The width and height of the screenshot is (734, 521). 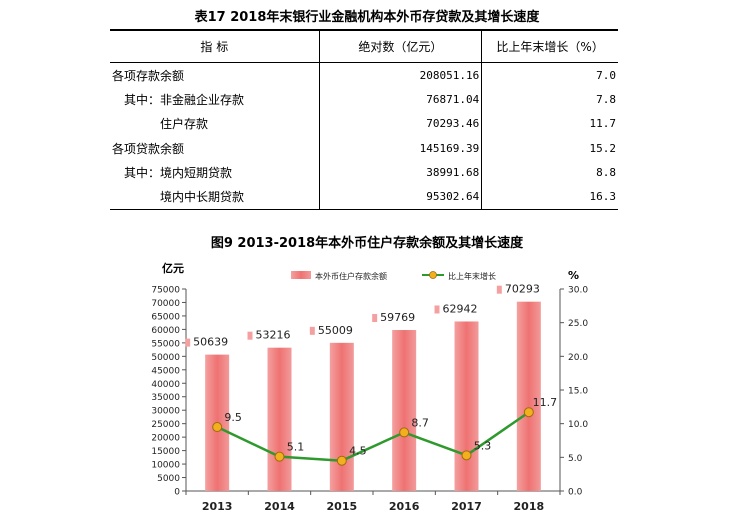 What do you see at coordinates (578, 358) in the screenshot?
I see `y-right-tick-label: 20.0` at bounding box center [578, 358].